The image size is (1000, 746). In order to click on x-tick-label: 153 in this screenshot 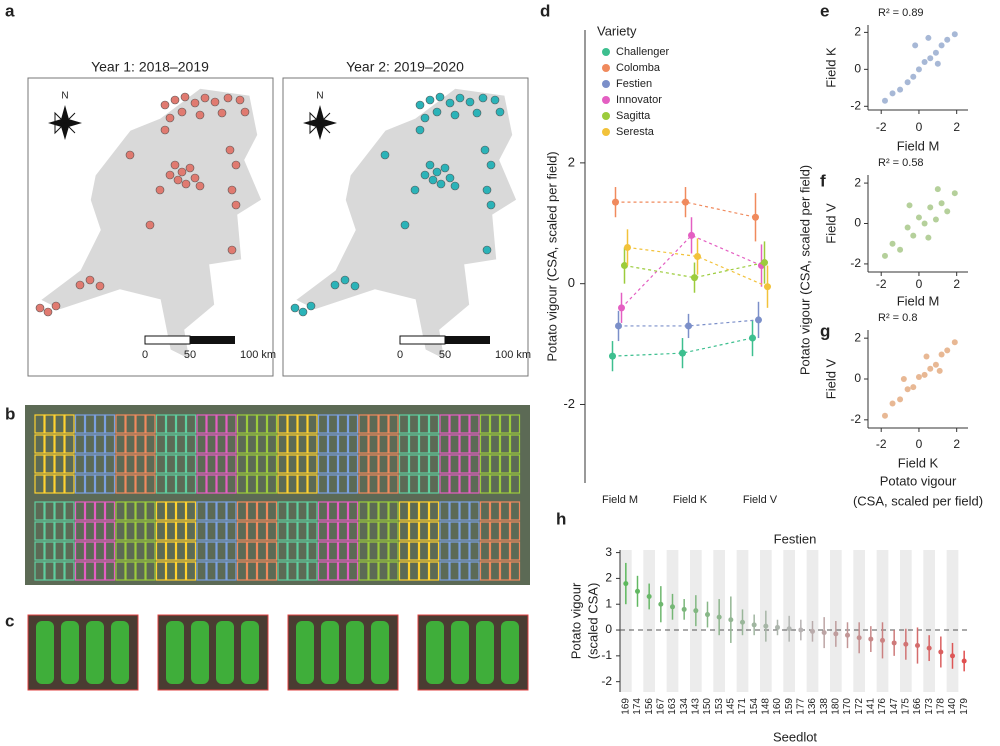, I will do `click(719, 706)`.